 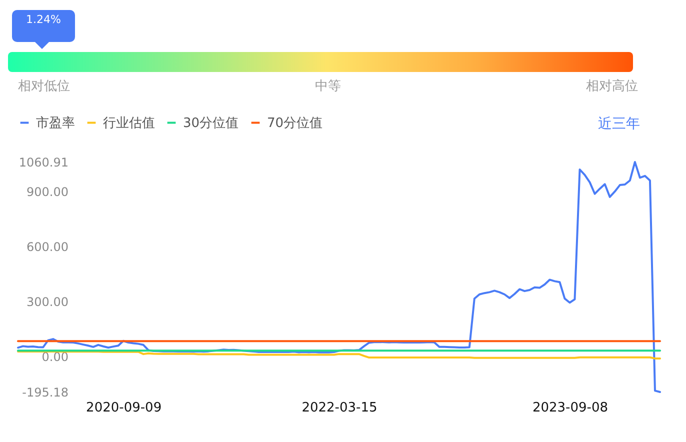 What do you see at coordinates (55, 122) in the screenshot?
I see `legend-label: 市盈率` at bounding box center [55, 122].